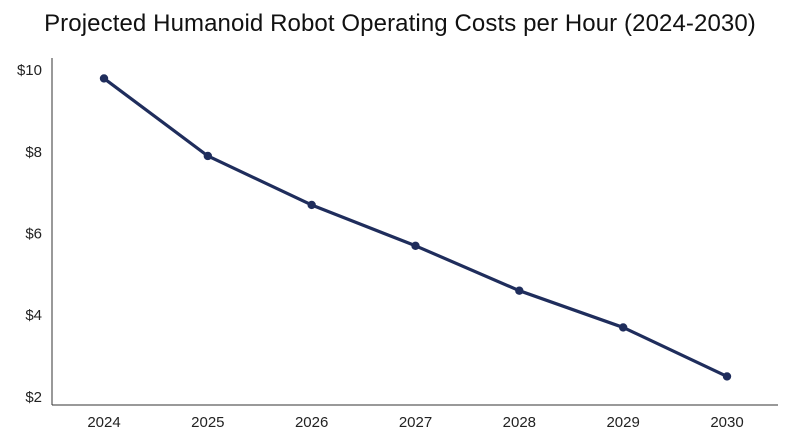  Describe the element at coordinates (311, 422) in the screenshot. I see `x-tick-label: 2026` at that location.